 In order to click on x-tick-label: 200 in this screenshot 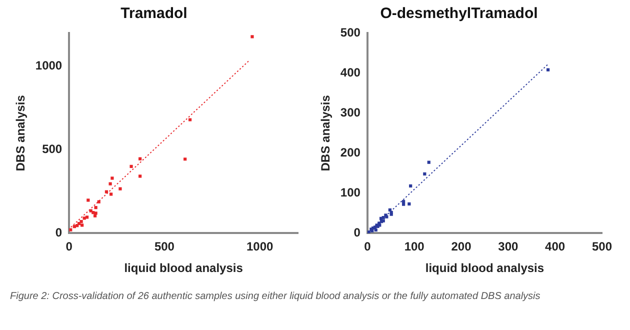, I will do `click(461, 247)`.